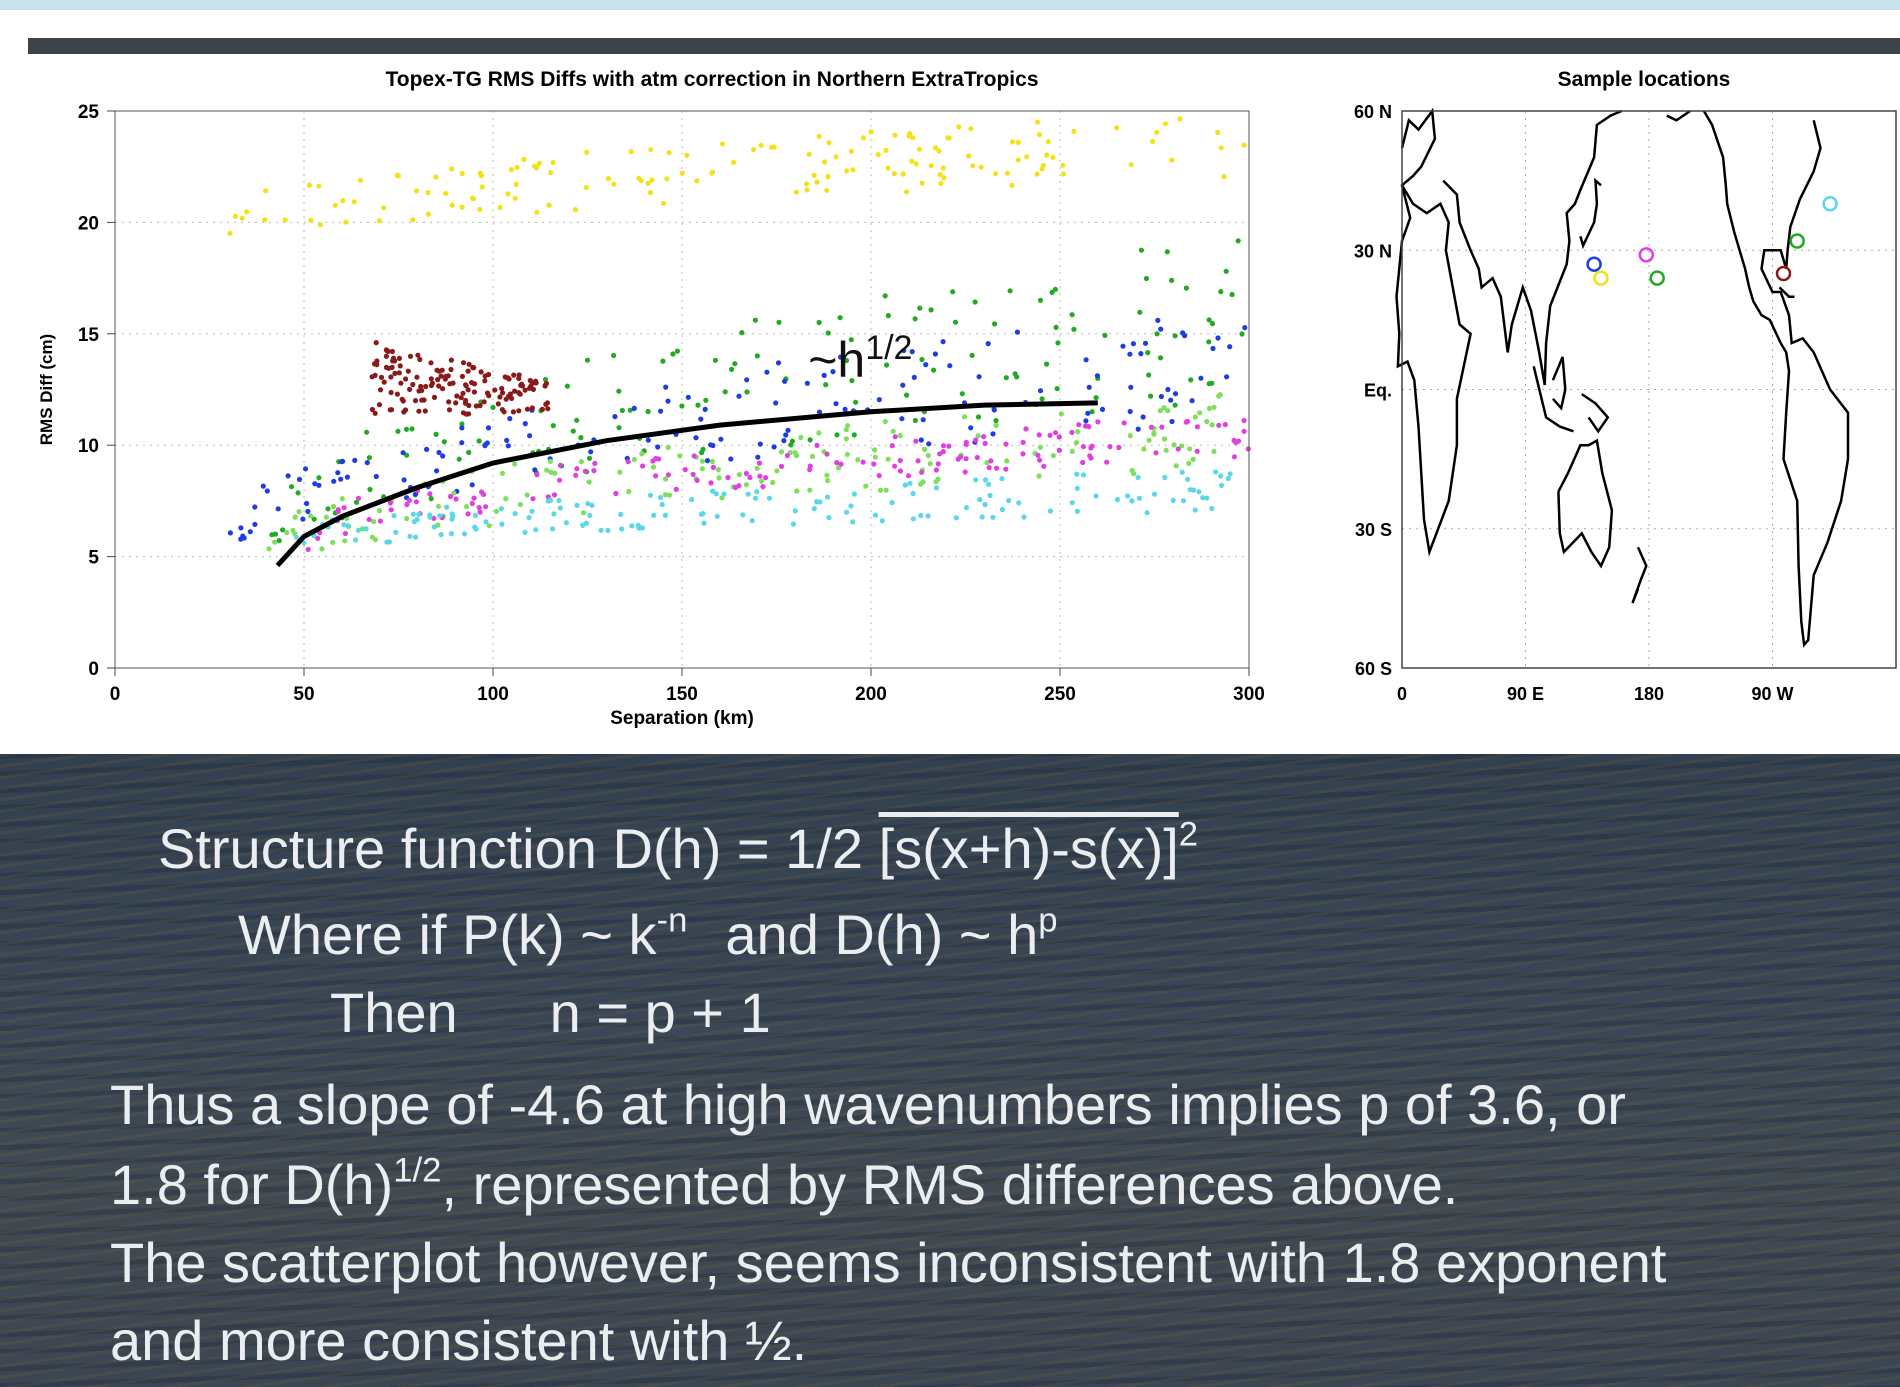 Image resolution: width=1900 pixels, height=1387 pixels. I want to click on x-axis-label: Separation (km), so click(682, 718).